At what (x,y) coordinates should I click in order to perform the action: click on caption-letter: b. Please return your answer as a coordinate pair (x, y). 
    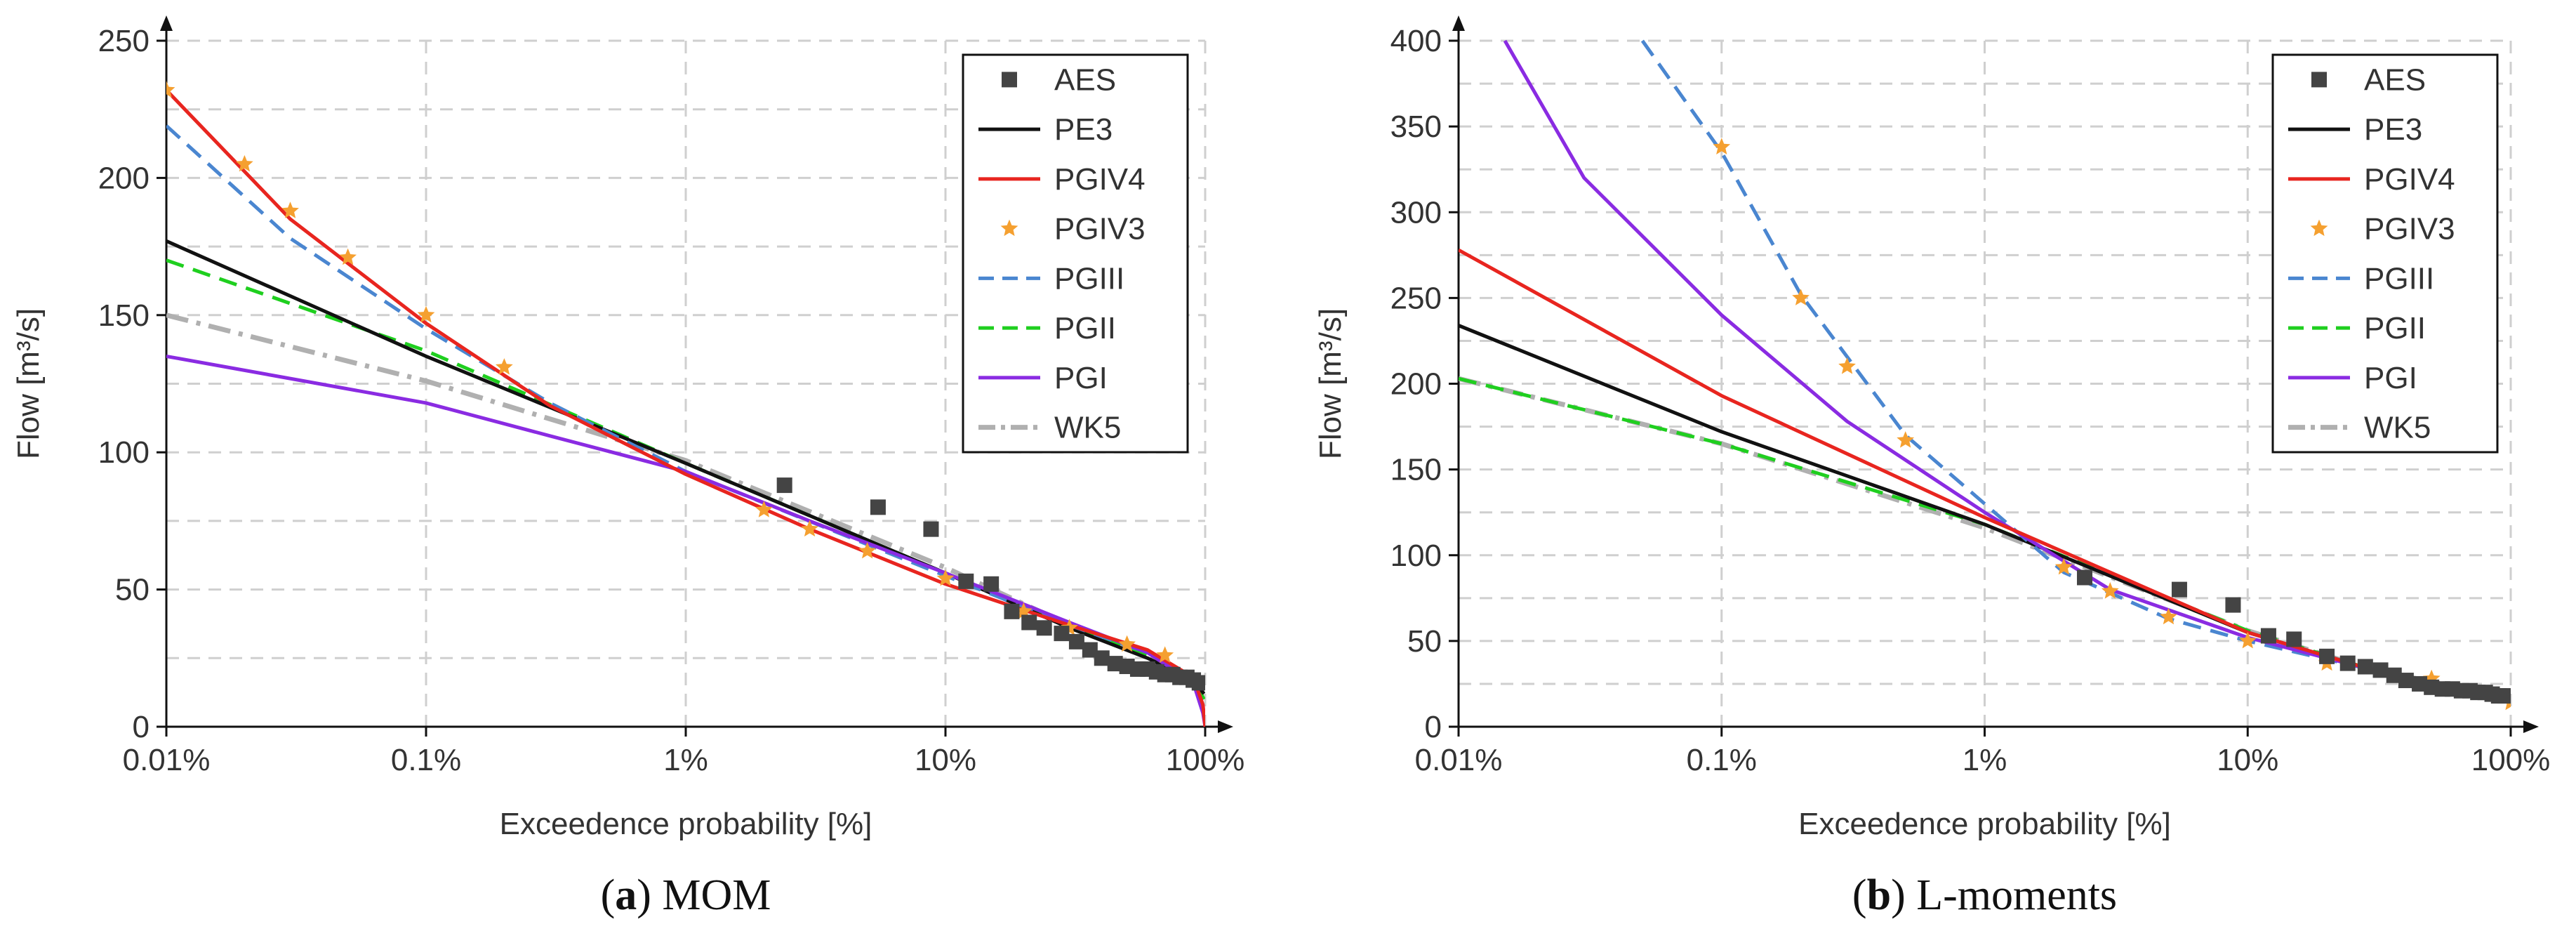
    Looking at the image, I should click on (1879, 895).